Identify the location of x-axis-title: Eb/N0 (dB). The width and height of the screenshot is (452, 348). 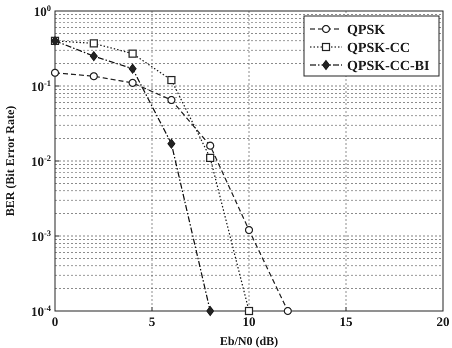
(249, 341).